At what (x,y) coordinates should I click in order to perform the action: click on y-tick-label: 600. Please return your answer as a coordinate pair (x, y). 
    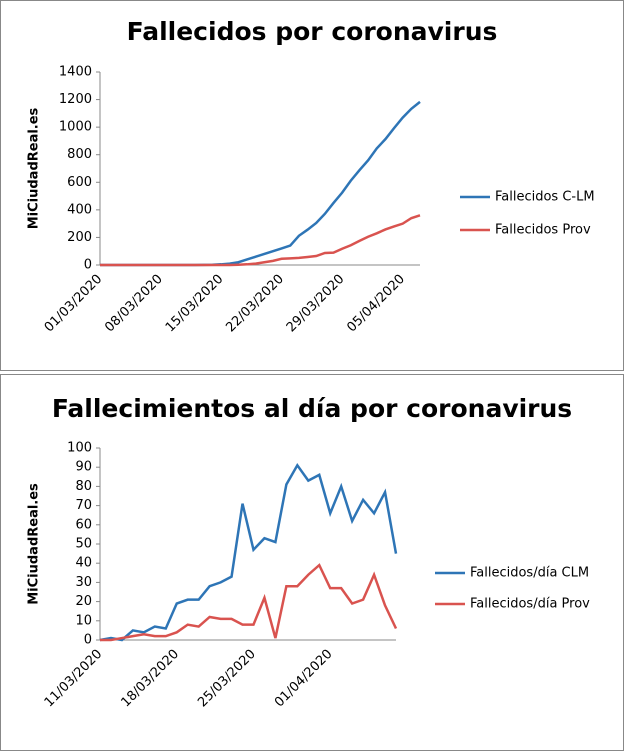
    Looking at the image, I should click on (79, 182).